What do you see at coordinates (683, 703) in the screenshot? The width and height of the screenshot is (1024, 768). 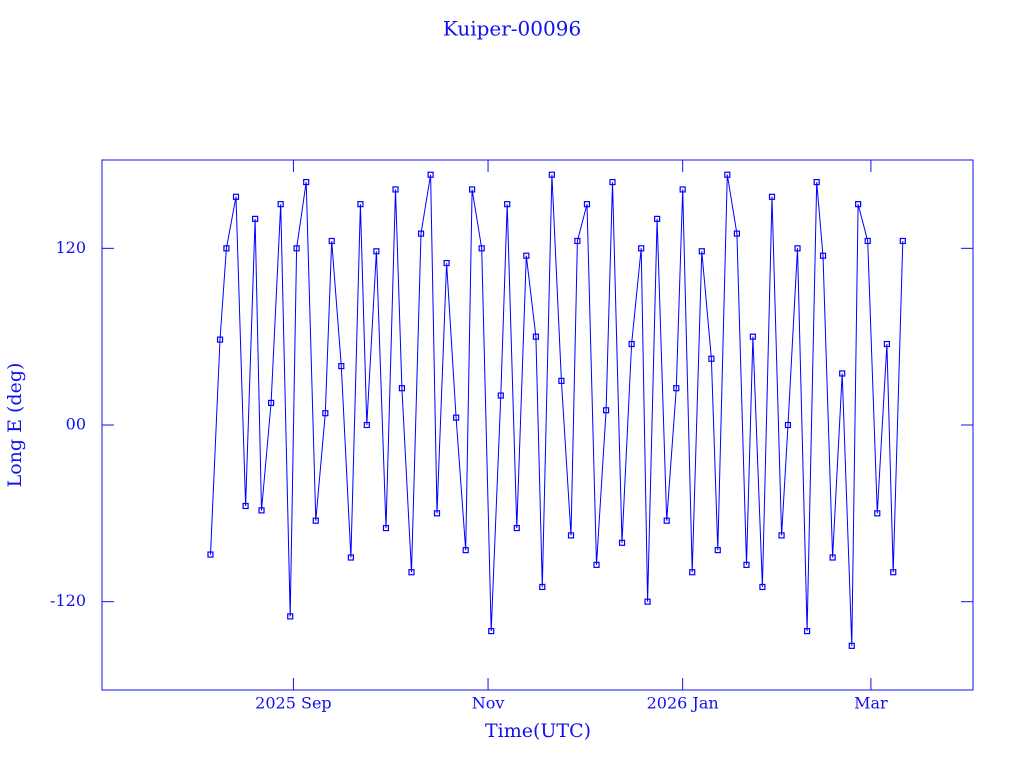 I see `x-tick-label: 2026 Jan` at bounding box center [683, 703].